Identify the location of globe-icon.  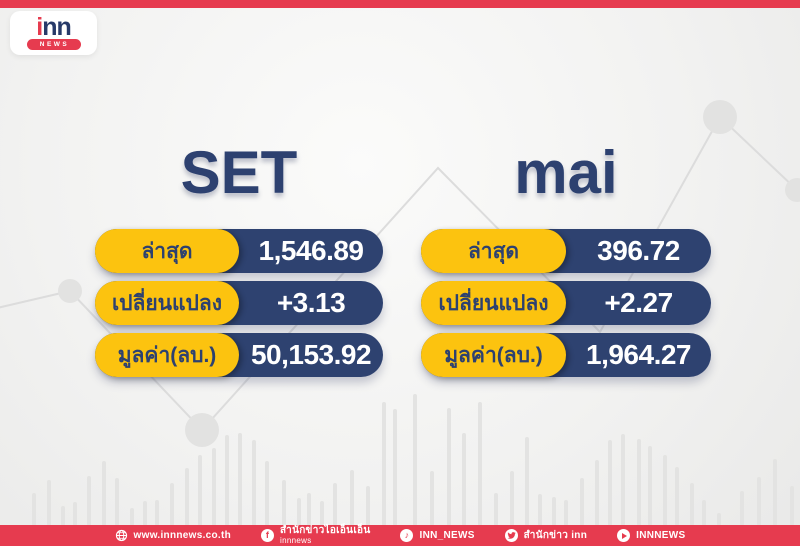
(121, 535).